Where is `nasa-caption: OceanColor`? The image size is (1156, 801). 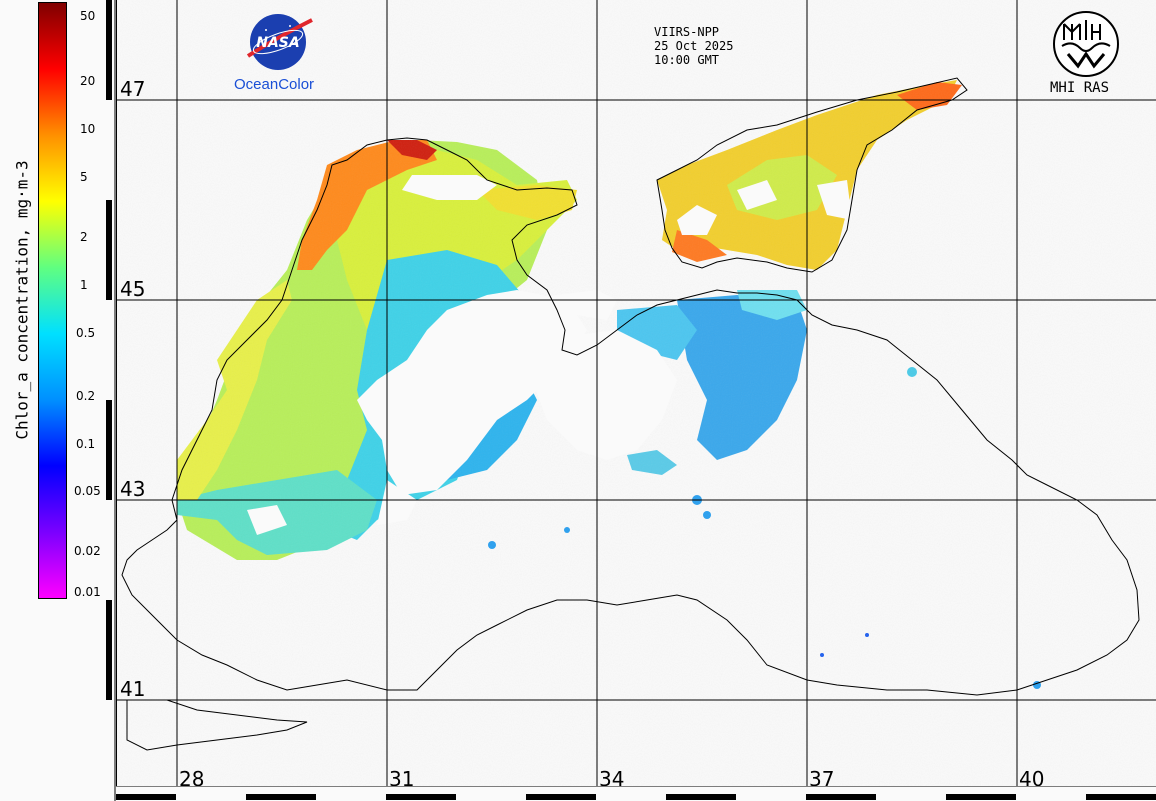 nasa-caption: OceanColor is located at coordinates (274, 84).